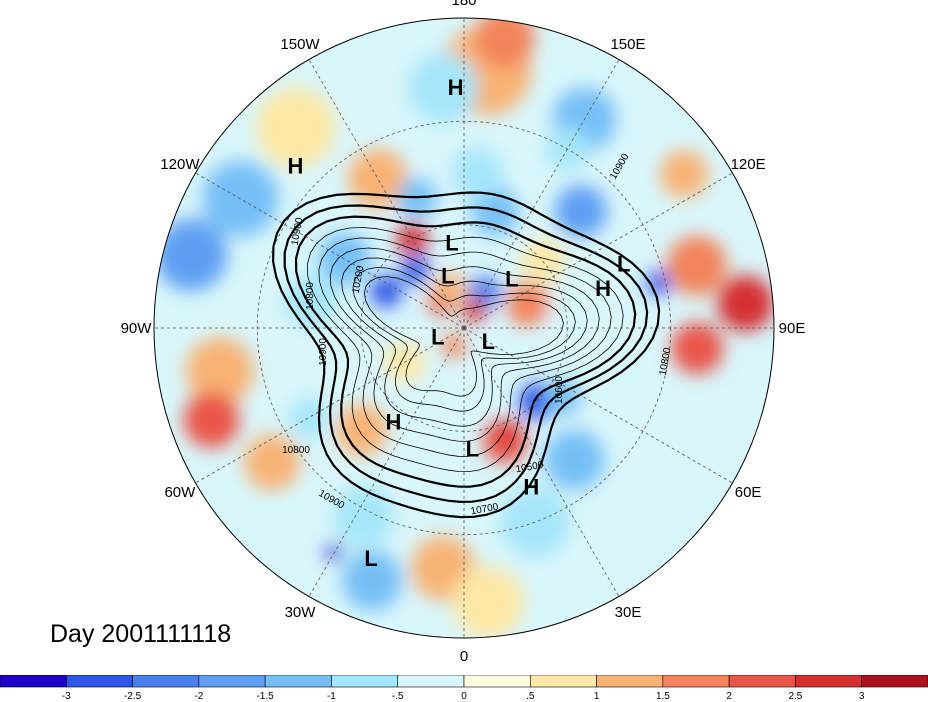 This screenshot has height=702, width=928. Describe the element at coordinates (530, 468) in the screenshot. I see `contour-value-label: 10500` at that location.